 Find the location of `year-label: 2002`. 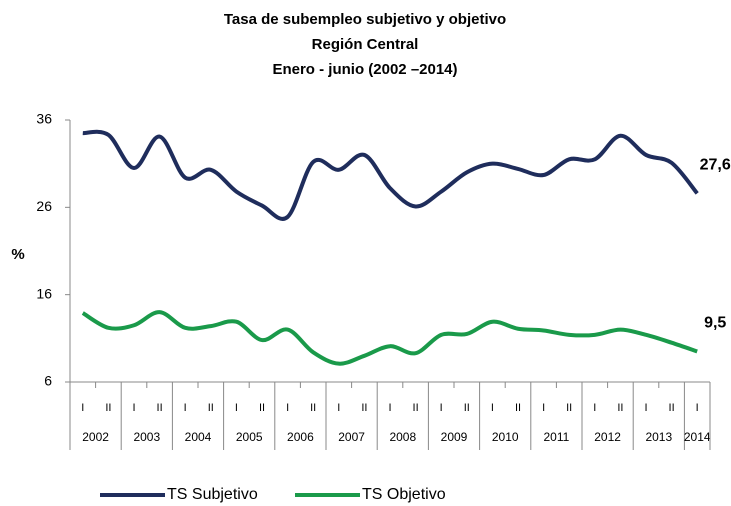

year-label: 2002 is located at coordinates (95, 437).